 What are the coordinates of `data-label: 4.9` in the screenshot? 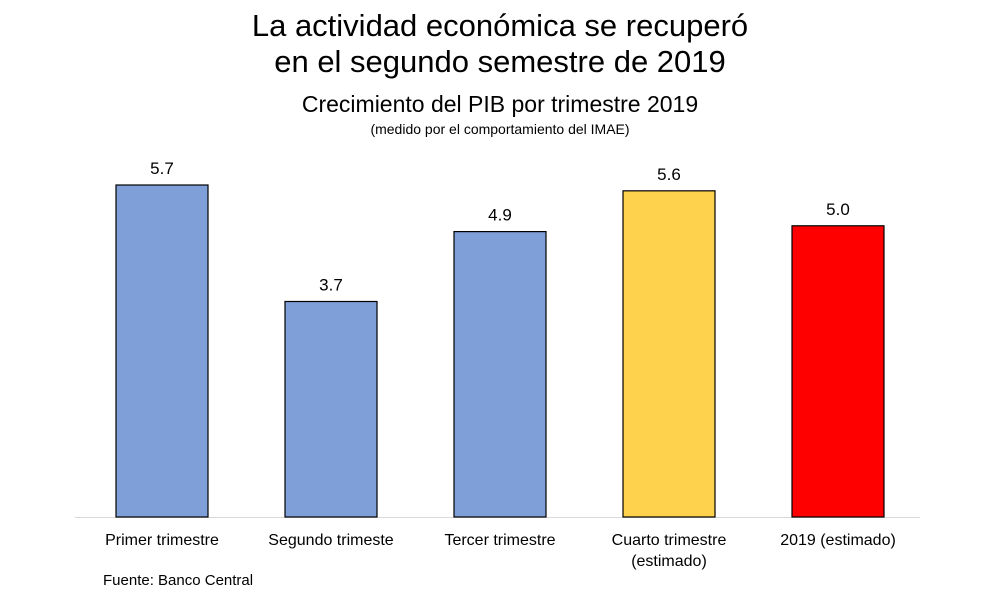 It's located at (500, 215).